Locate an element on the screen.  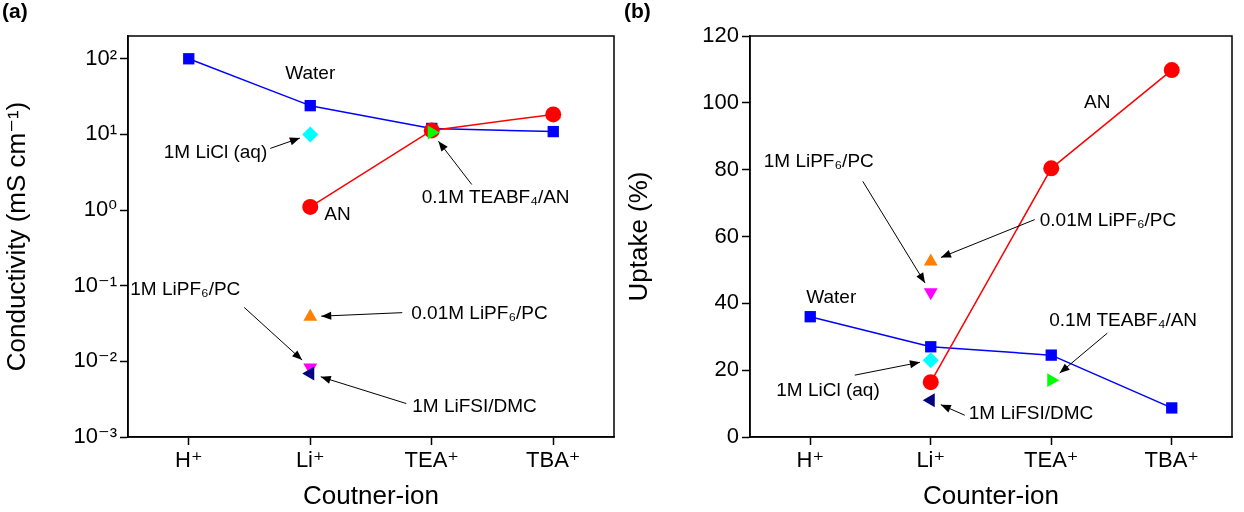
y-tick-label: 10⁰ is located at coordinates (100, 209).